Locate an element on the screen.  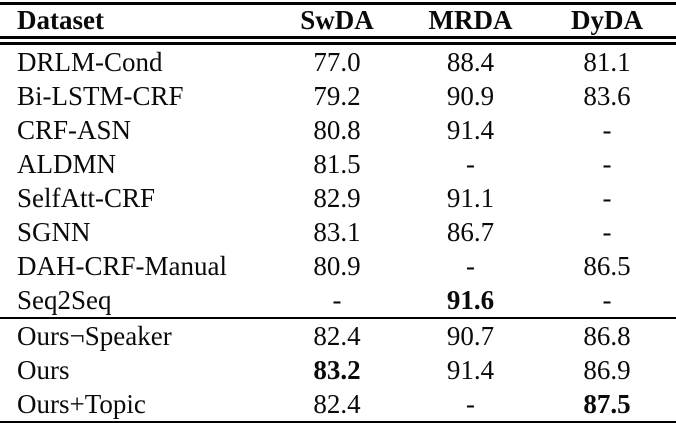
cell-dataset: SelfAtt-CRF is located at coordinates (86, 197).